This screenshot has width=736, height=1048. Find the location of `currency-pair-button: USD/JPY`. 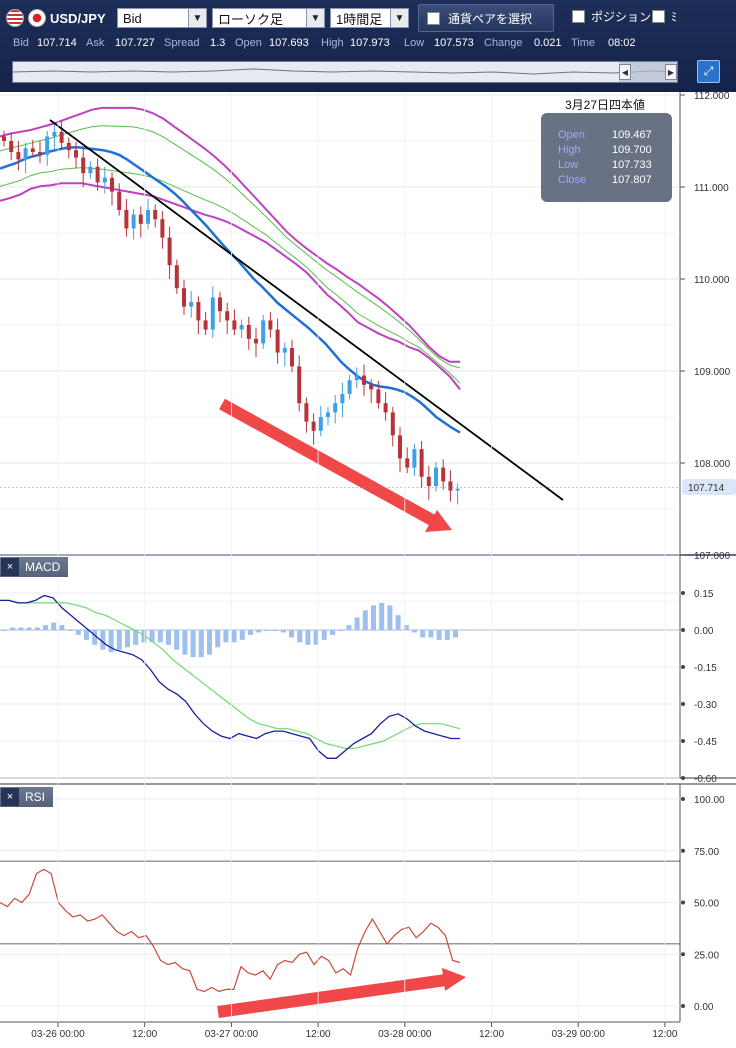

currency-pair-button: USD/JPY is located at coordinates (59, 18).